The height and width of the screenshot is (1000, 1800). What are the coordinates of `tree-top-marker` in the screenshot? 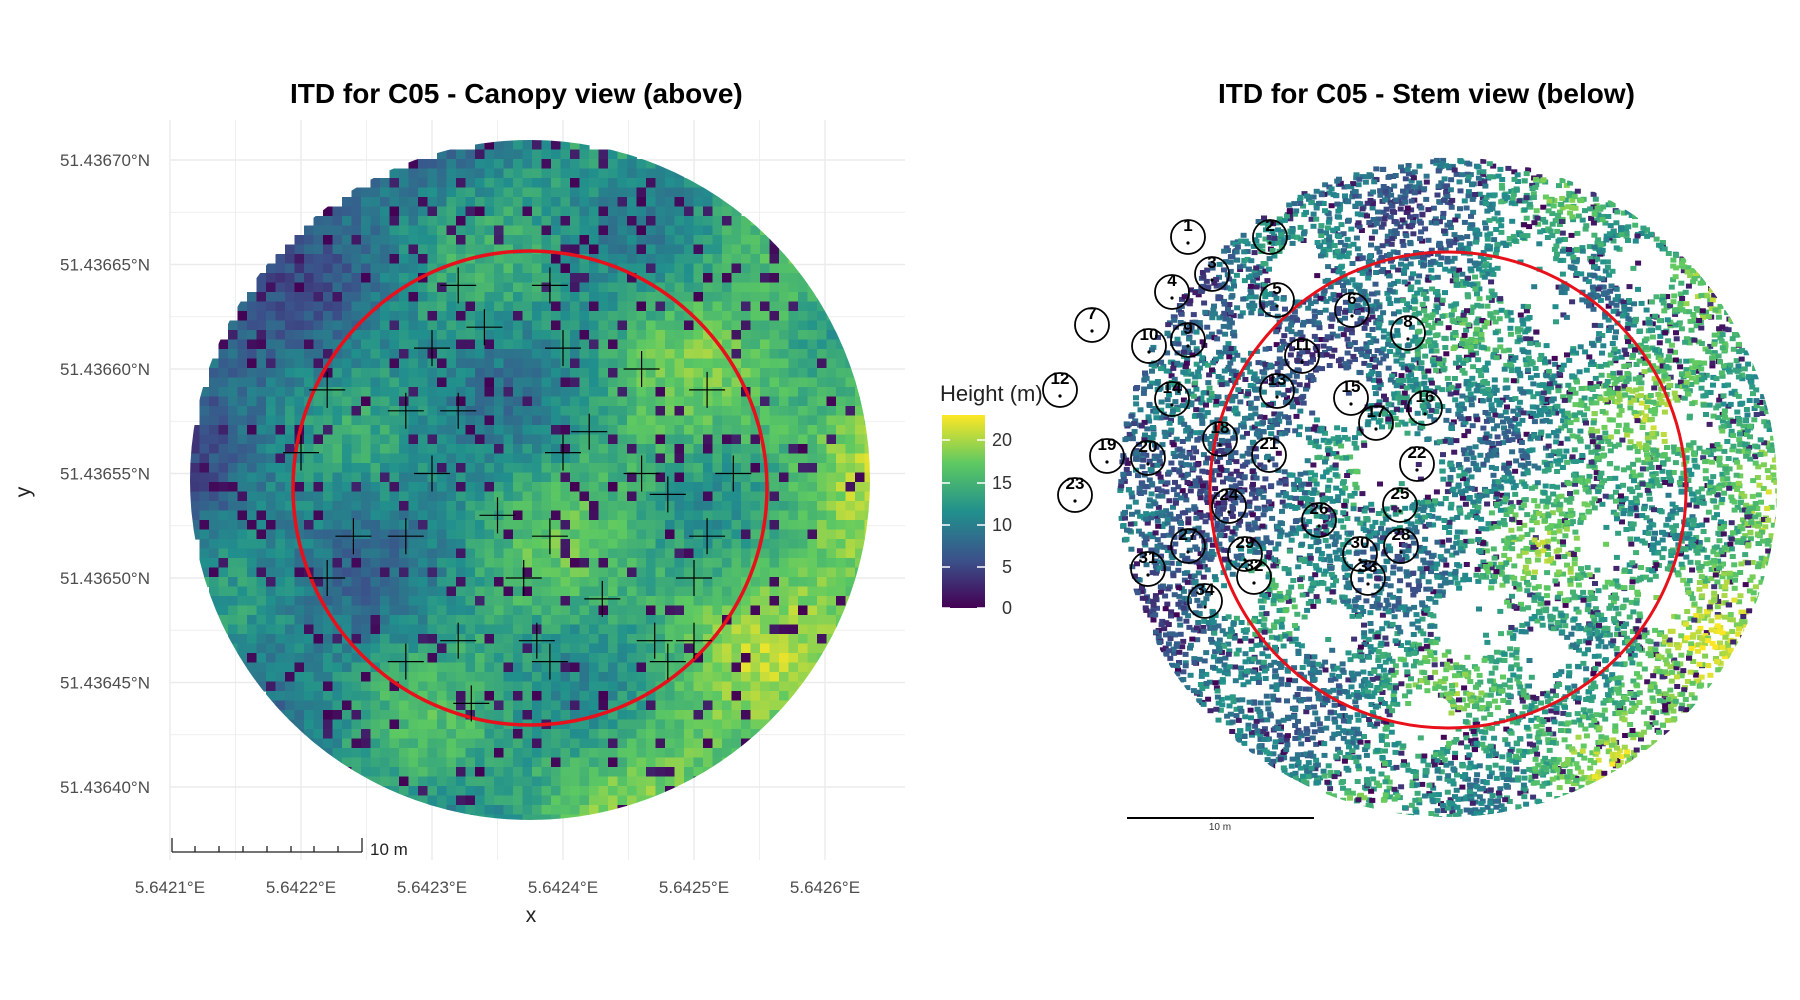 It's located at (549, 661).